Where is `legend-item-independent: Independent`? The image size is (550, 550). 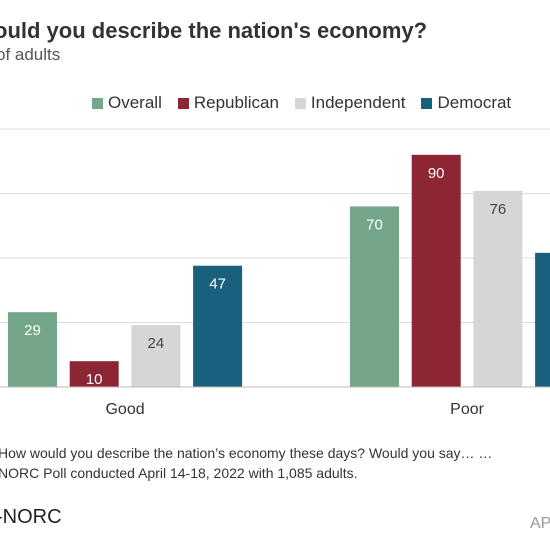
legend-item-independent: Independent is located at coordinates (350, 103).